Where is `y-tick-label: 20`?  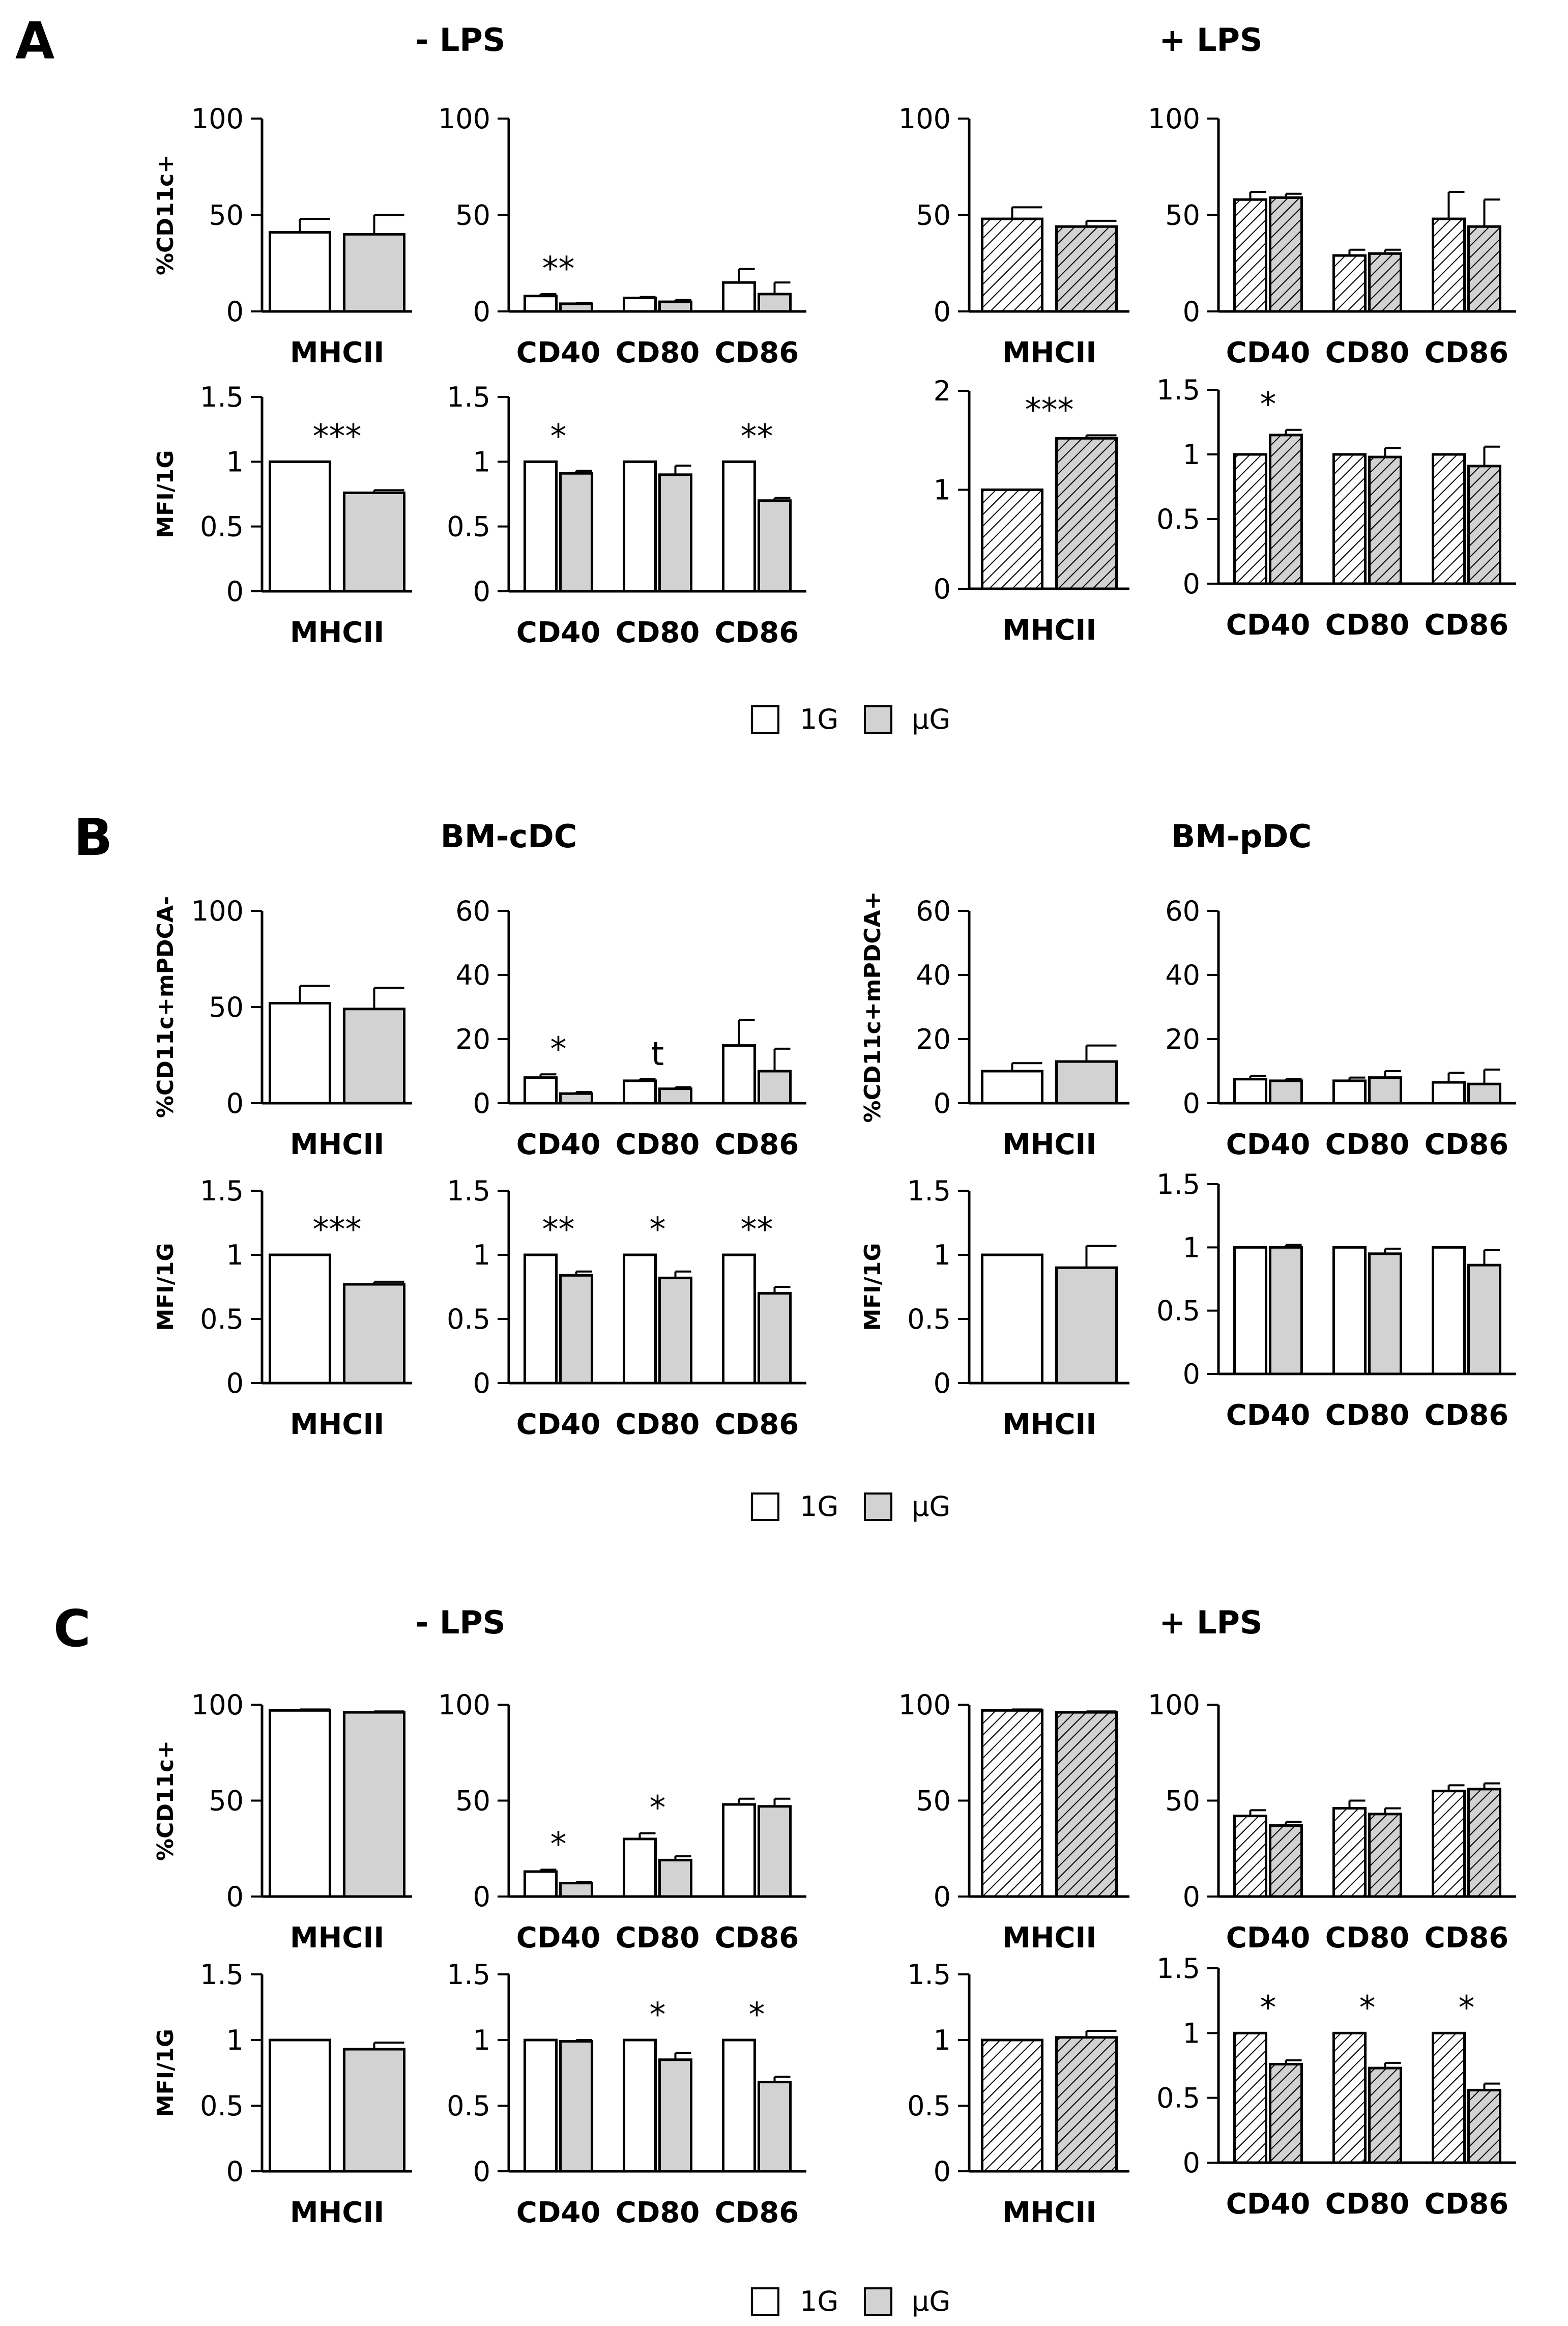 y-tick-label: 20 is located at coordinates (933, 1039).